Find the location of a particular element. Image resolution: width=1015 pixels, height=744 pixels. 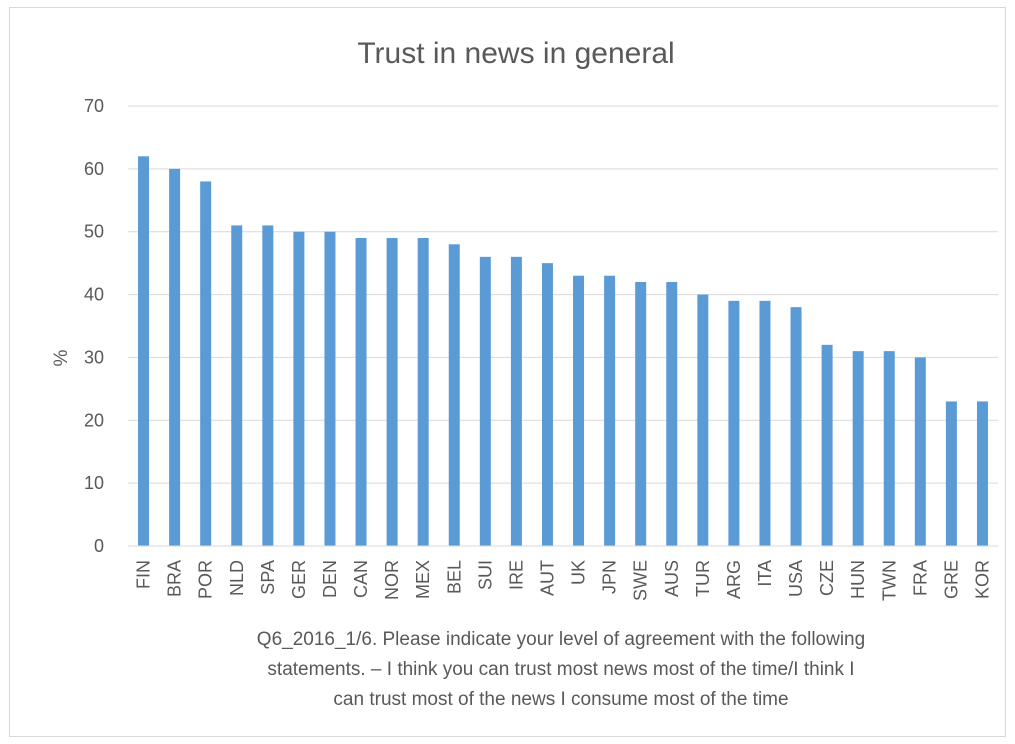

bar-spa is located at coordinates (268, 385).